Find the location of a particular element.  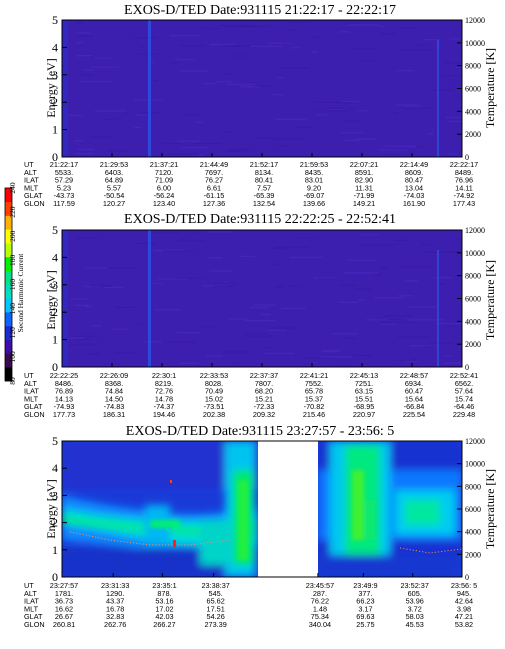

panel-3-ephemeris-cell: 16.62 is located at coordinates (64, 608).